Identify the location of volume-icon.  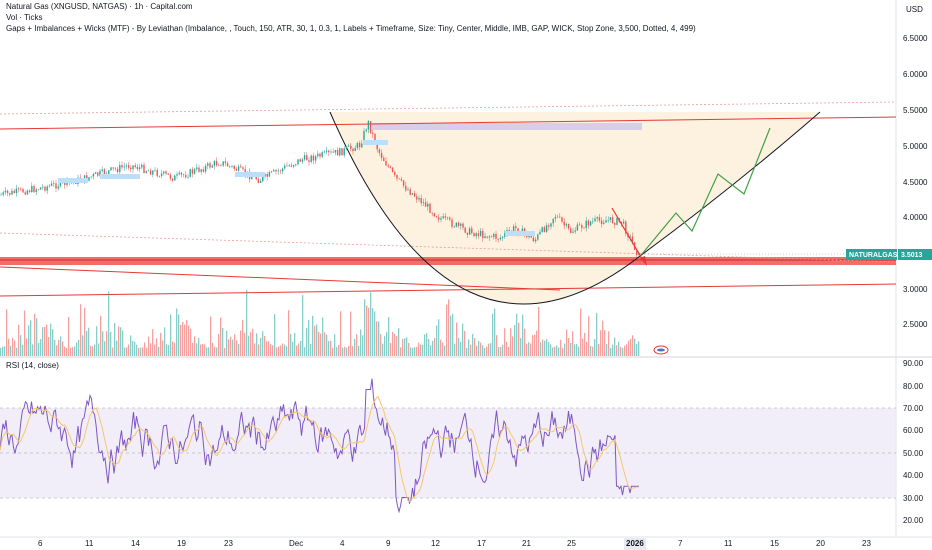
(661, 350).